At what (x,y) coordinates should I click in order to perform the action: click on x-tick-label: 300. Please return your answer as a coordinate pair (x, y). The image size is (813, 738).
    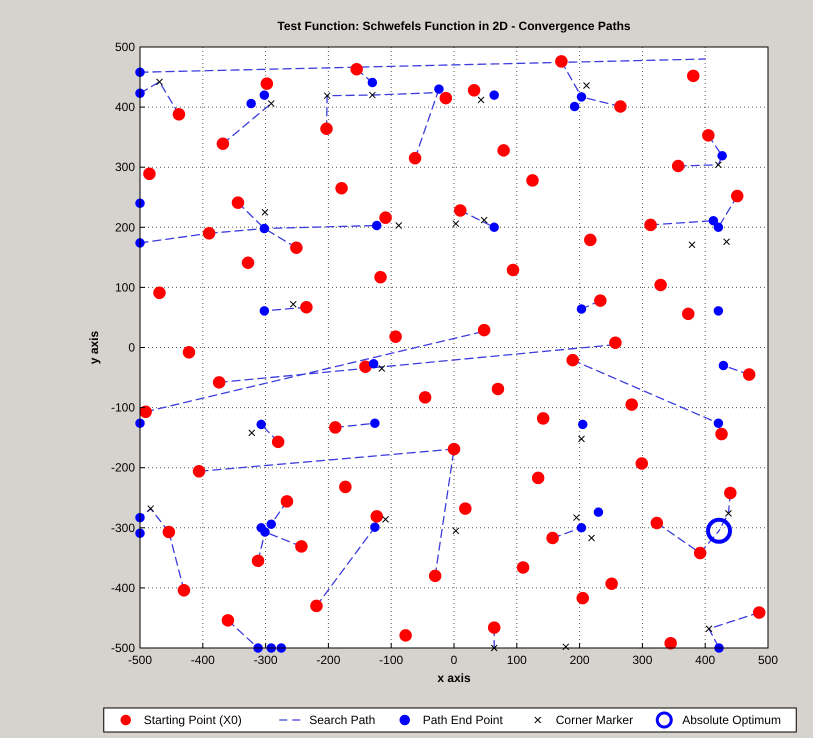
    Looking at the image, I should click on (642, 660).